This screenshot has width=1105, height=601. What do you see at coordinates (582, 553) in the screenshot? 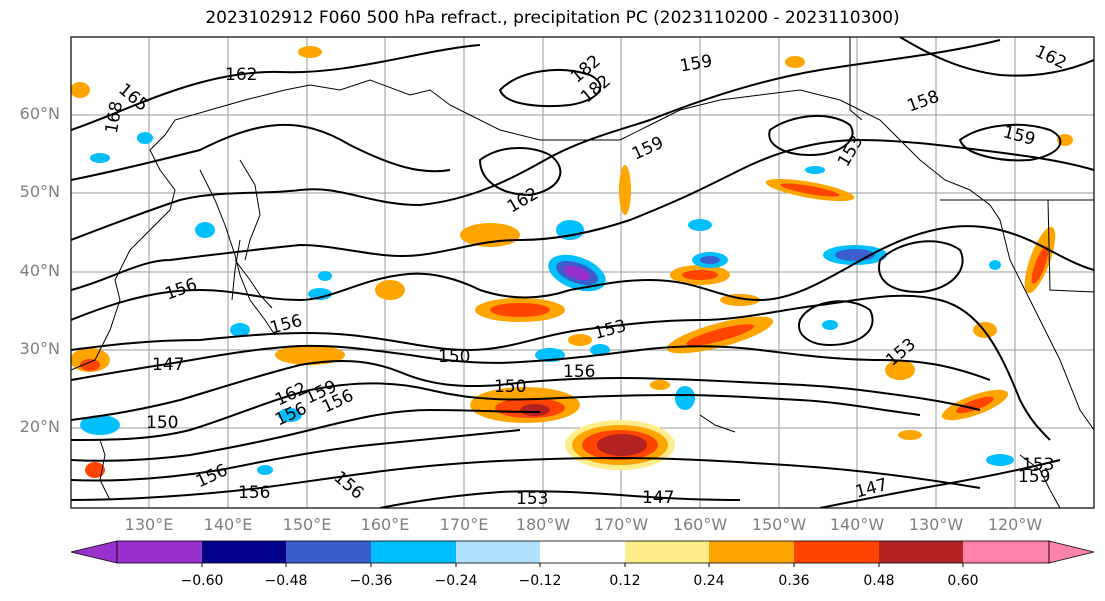
I see `colorbar` at bounding box center [582, 553].